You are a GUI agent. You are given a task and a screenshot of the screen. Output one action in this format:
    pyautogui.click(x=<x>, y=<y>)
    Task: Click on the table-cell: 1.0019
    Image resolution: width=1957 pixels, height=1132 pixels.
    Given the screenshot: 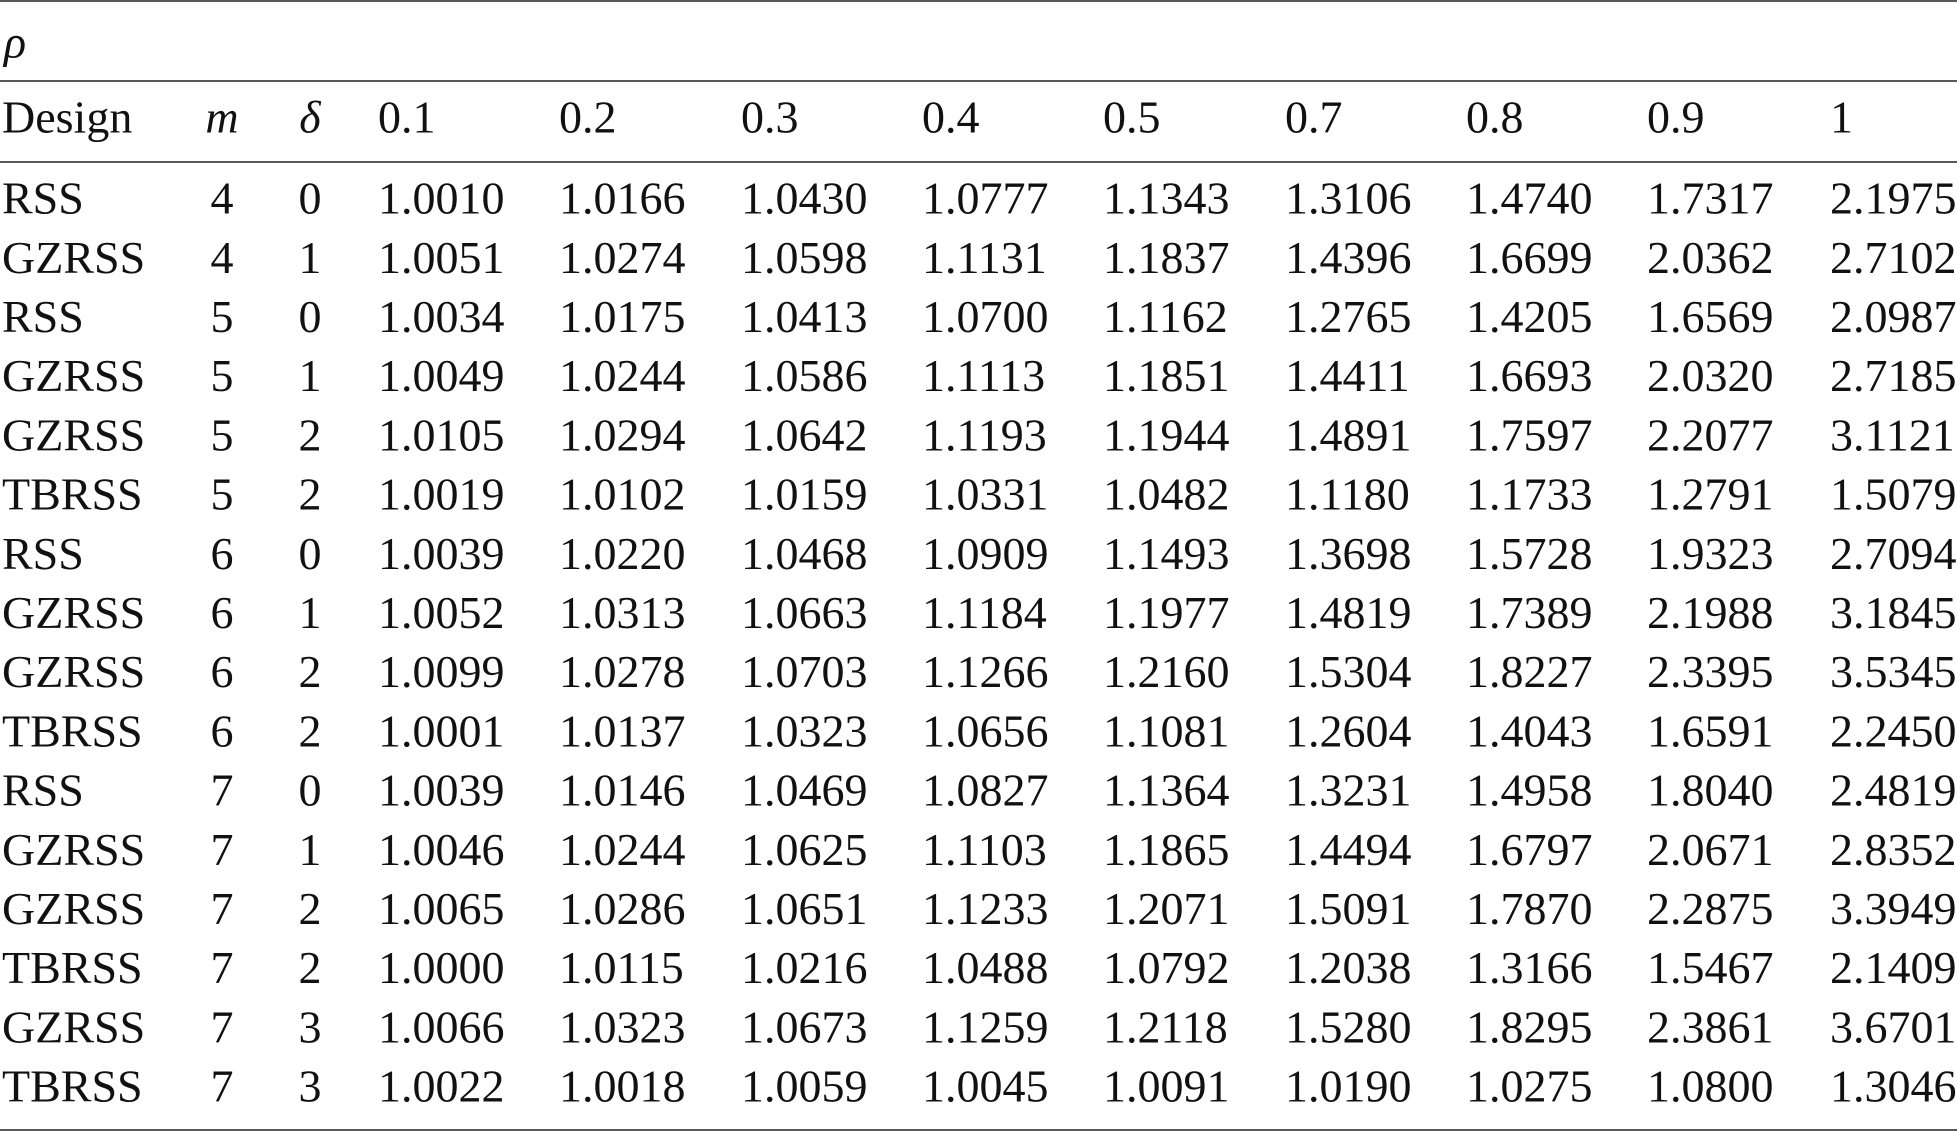 What is the action you would take?
    pyautogui.click(x=441, y=494)
    